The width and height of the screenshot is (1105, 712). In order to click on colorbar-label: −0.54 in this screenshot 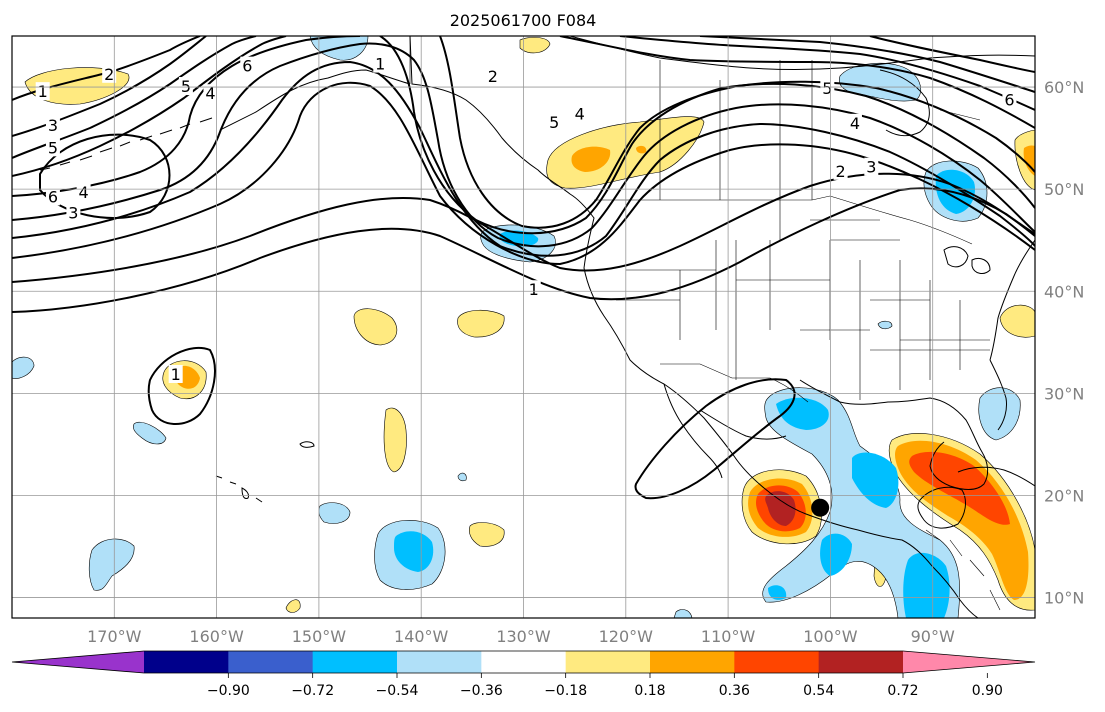, I will do `click(397, 691)`.